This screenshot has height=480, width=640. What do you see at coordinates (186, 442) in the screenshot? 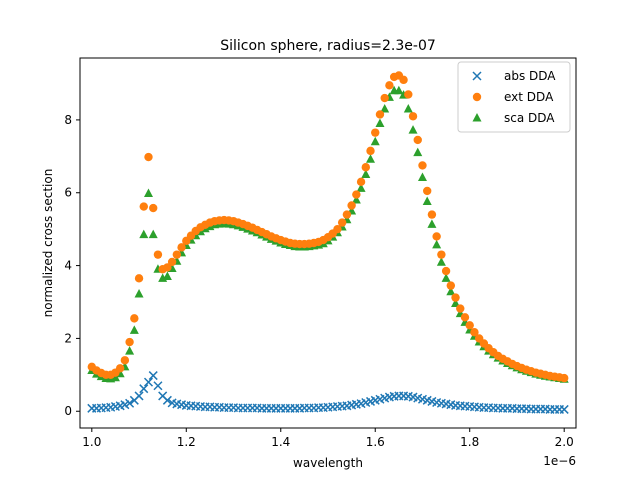
I see `x-tick-label: 1.2` at bounding box center [186, 442].